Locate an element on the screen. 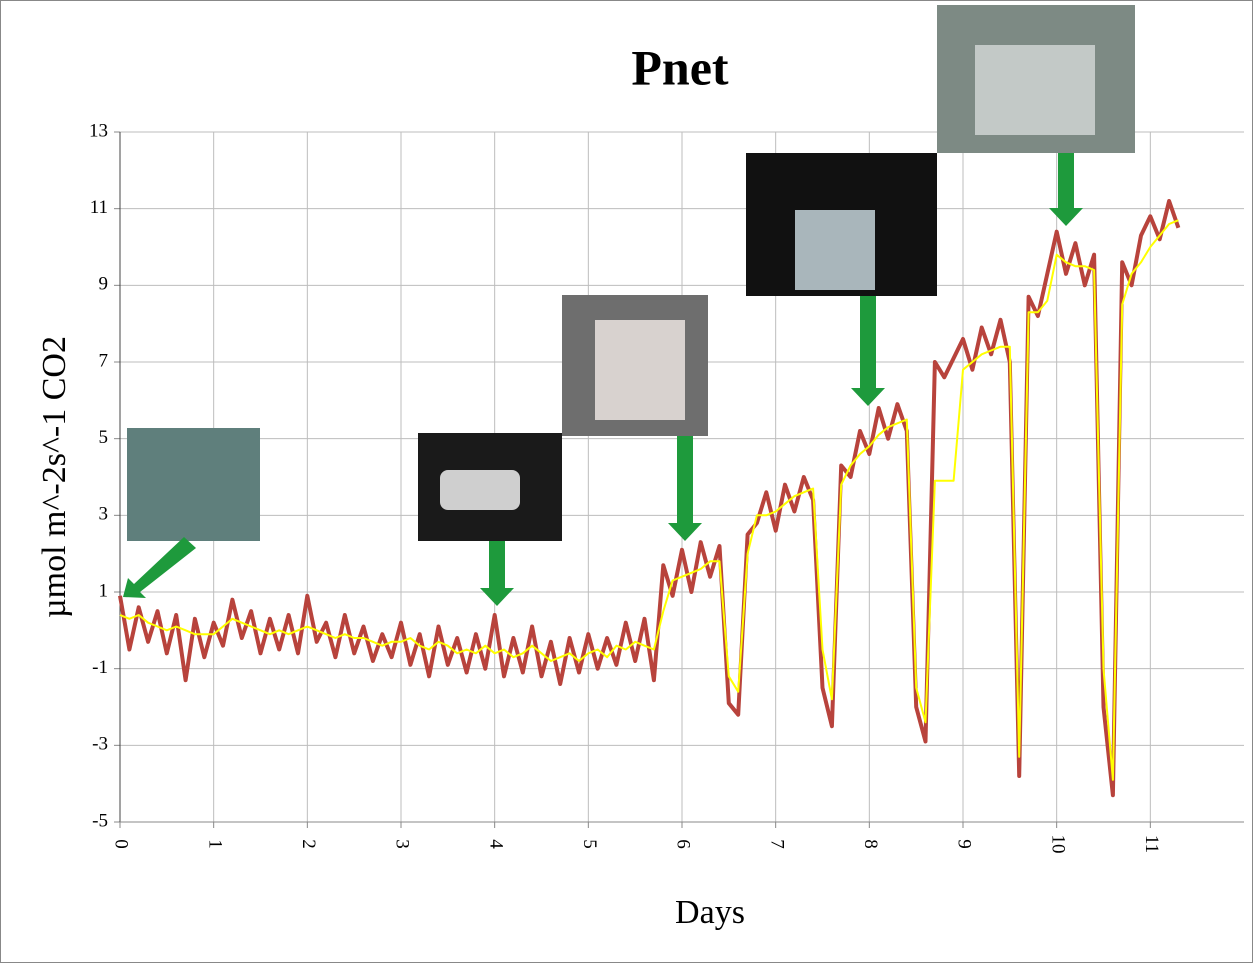 The image size is (1253, 963). x-axis-label: Days is located at coordinates (710, 912).